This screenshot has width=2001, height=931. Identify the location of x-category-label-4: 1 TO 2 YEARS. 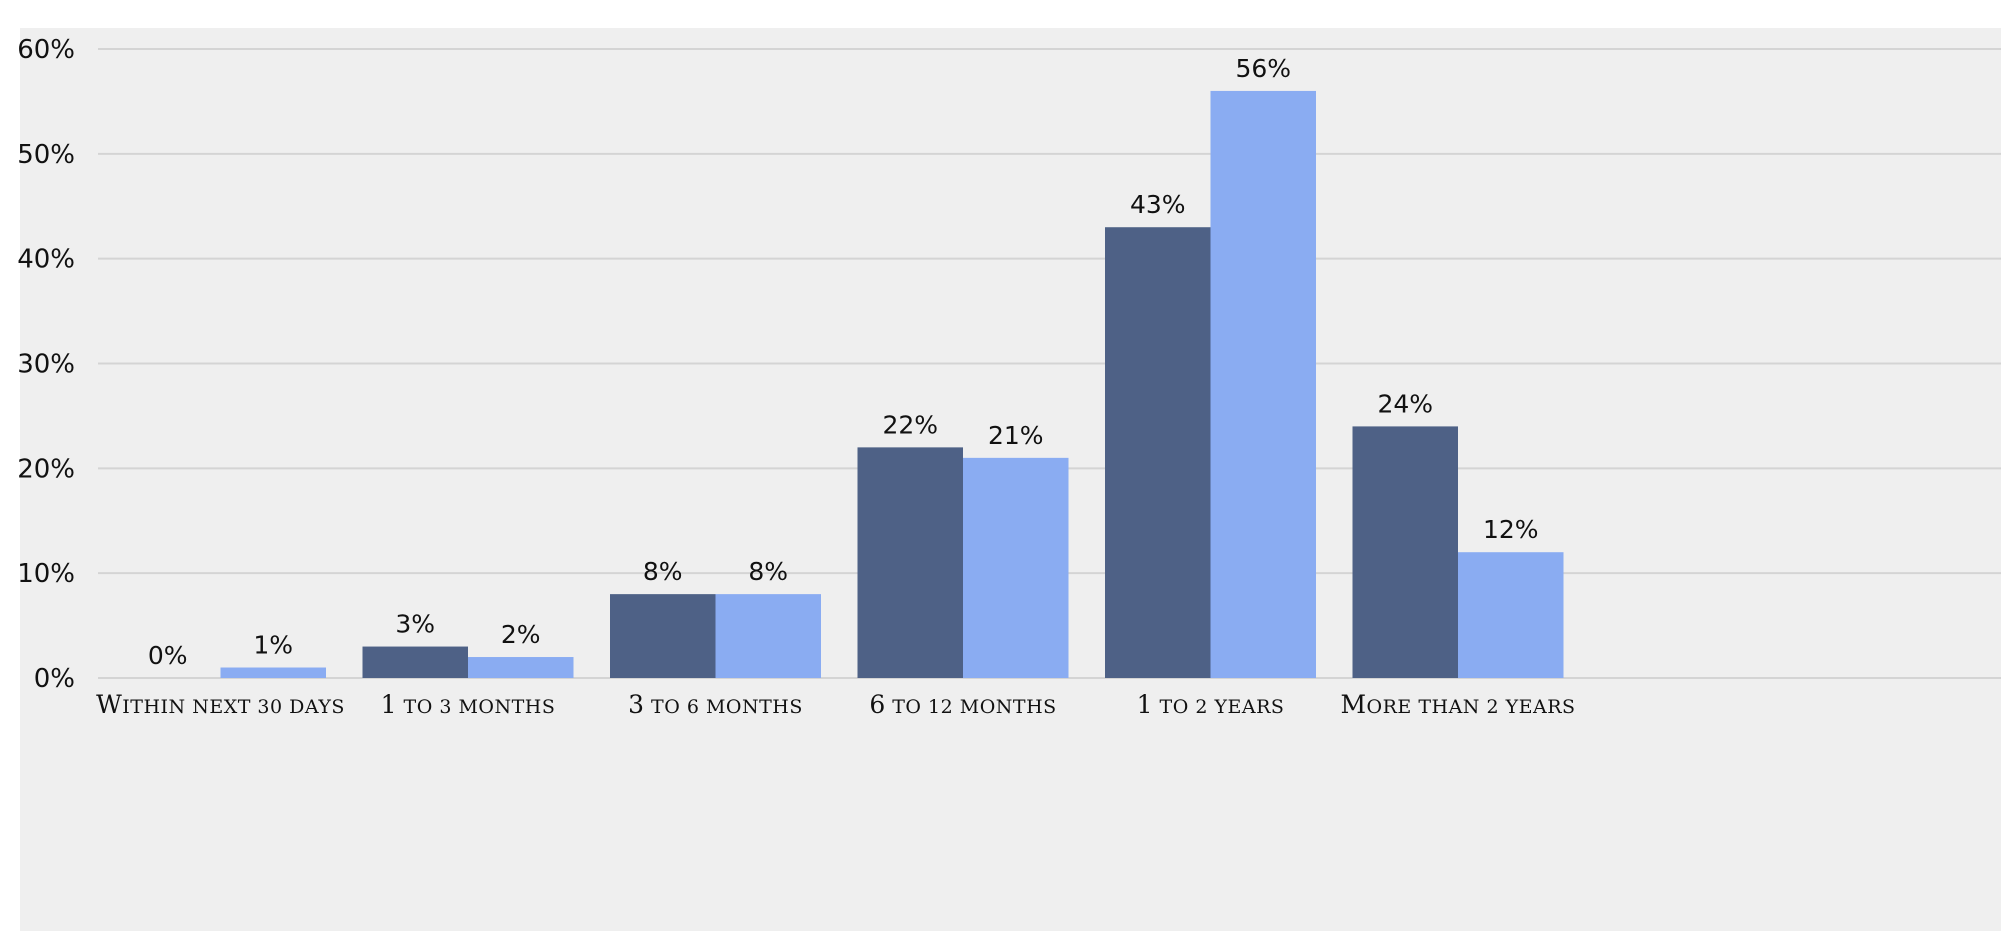
(1211, 704).